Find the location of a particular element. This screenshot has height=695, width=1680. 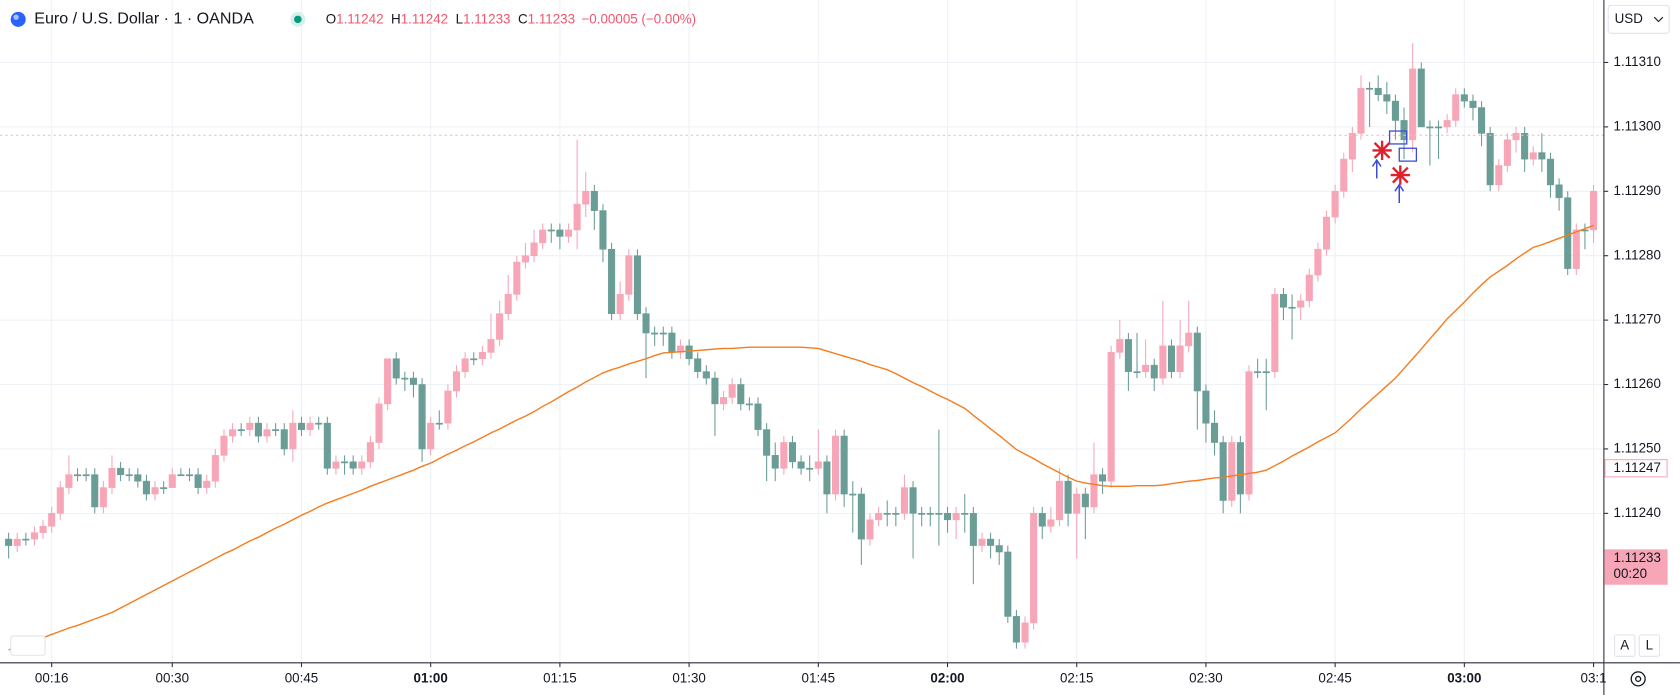

y-tick-label: 1.11270 is located at coordinates (1637, 319).